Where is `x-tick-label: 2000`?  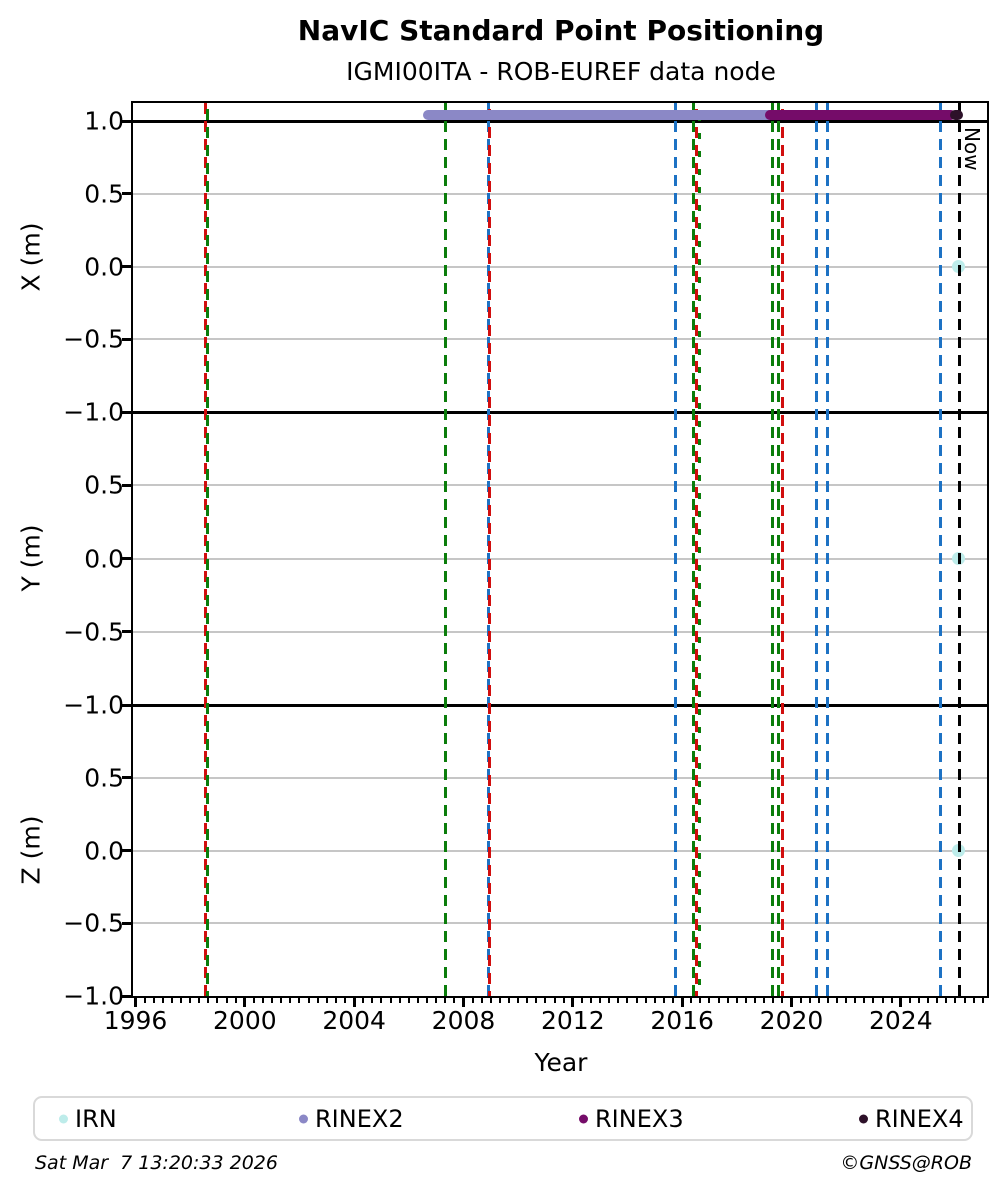 x-tick-label: 2000 is located at coordinates (245, 1020).